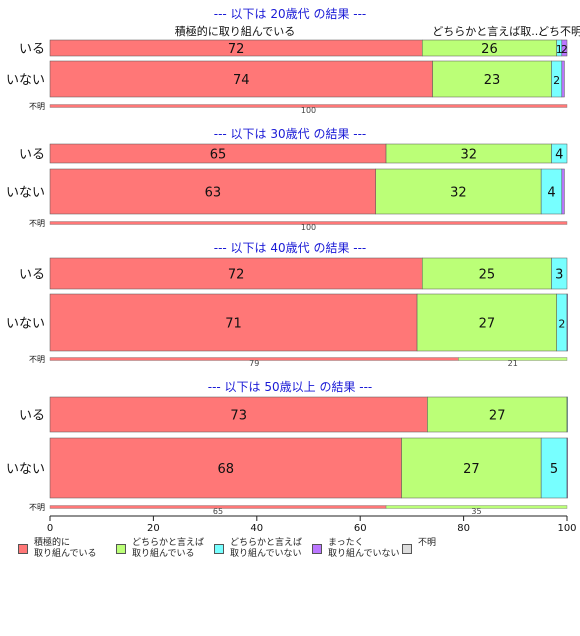 The height and width of the screenshot is (636, 580). Describe the element at coordinates (476, 511) in the screenshot. I see `unknown-value-label: 35` at that location.